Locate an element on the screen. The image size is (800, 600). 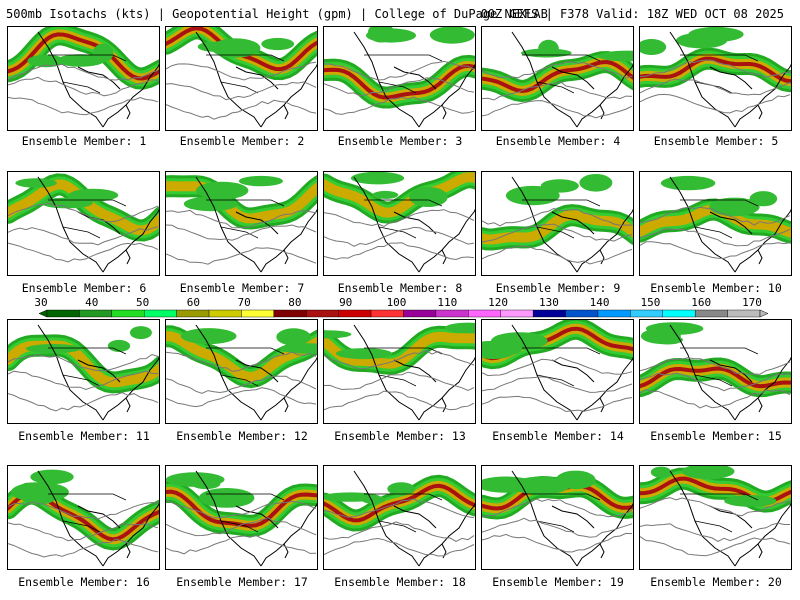
ensemble-member-caption: Ensemble Member: 17 is located at coordinates (242, 582).